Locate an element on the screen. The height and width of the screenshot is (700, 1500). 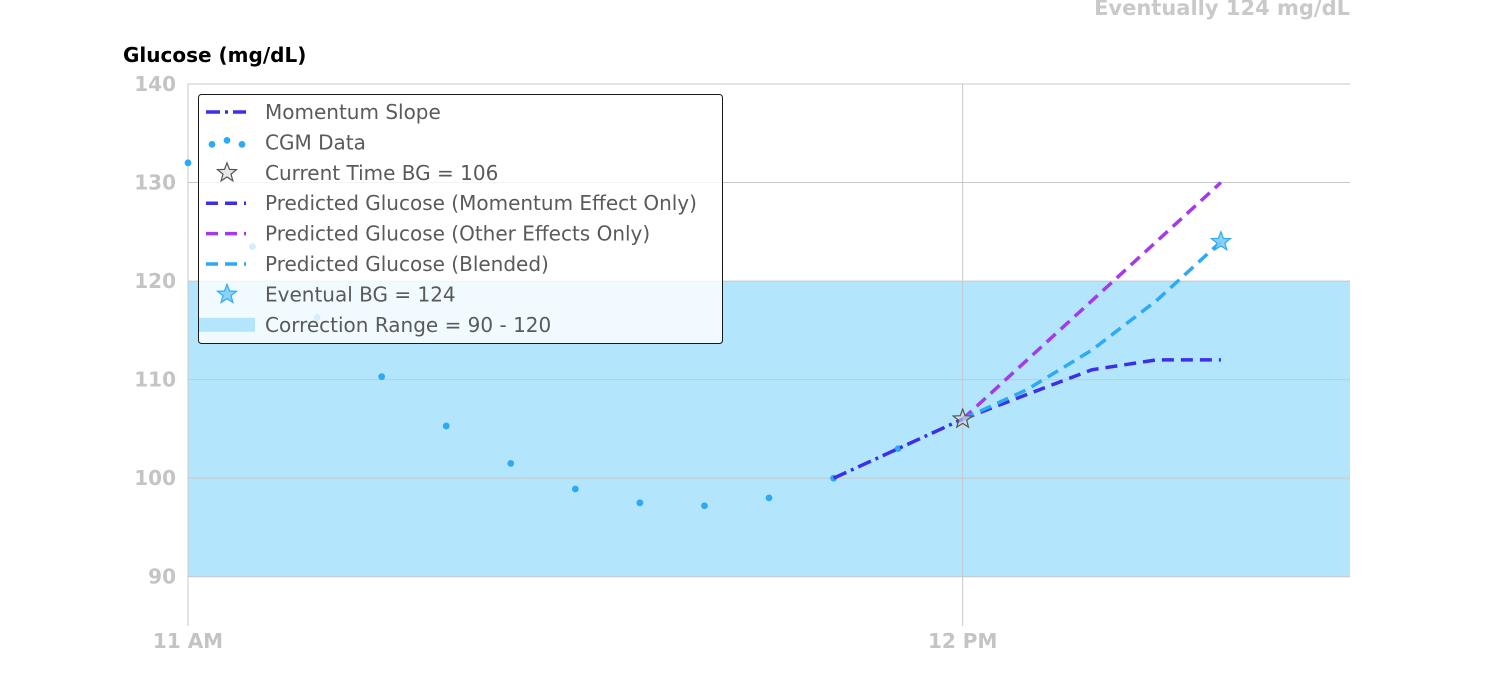
legend-label: Predicted Glucose (Other Effects Only) is located at coordinates (457, 234).